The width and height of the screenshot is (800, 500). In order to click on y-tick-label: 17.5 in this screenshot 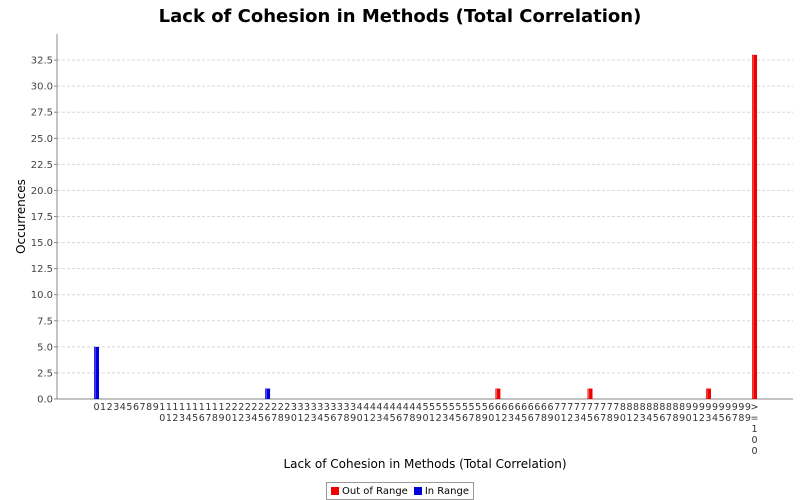, I will do `click(42, 217)`.